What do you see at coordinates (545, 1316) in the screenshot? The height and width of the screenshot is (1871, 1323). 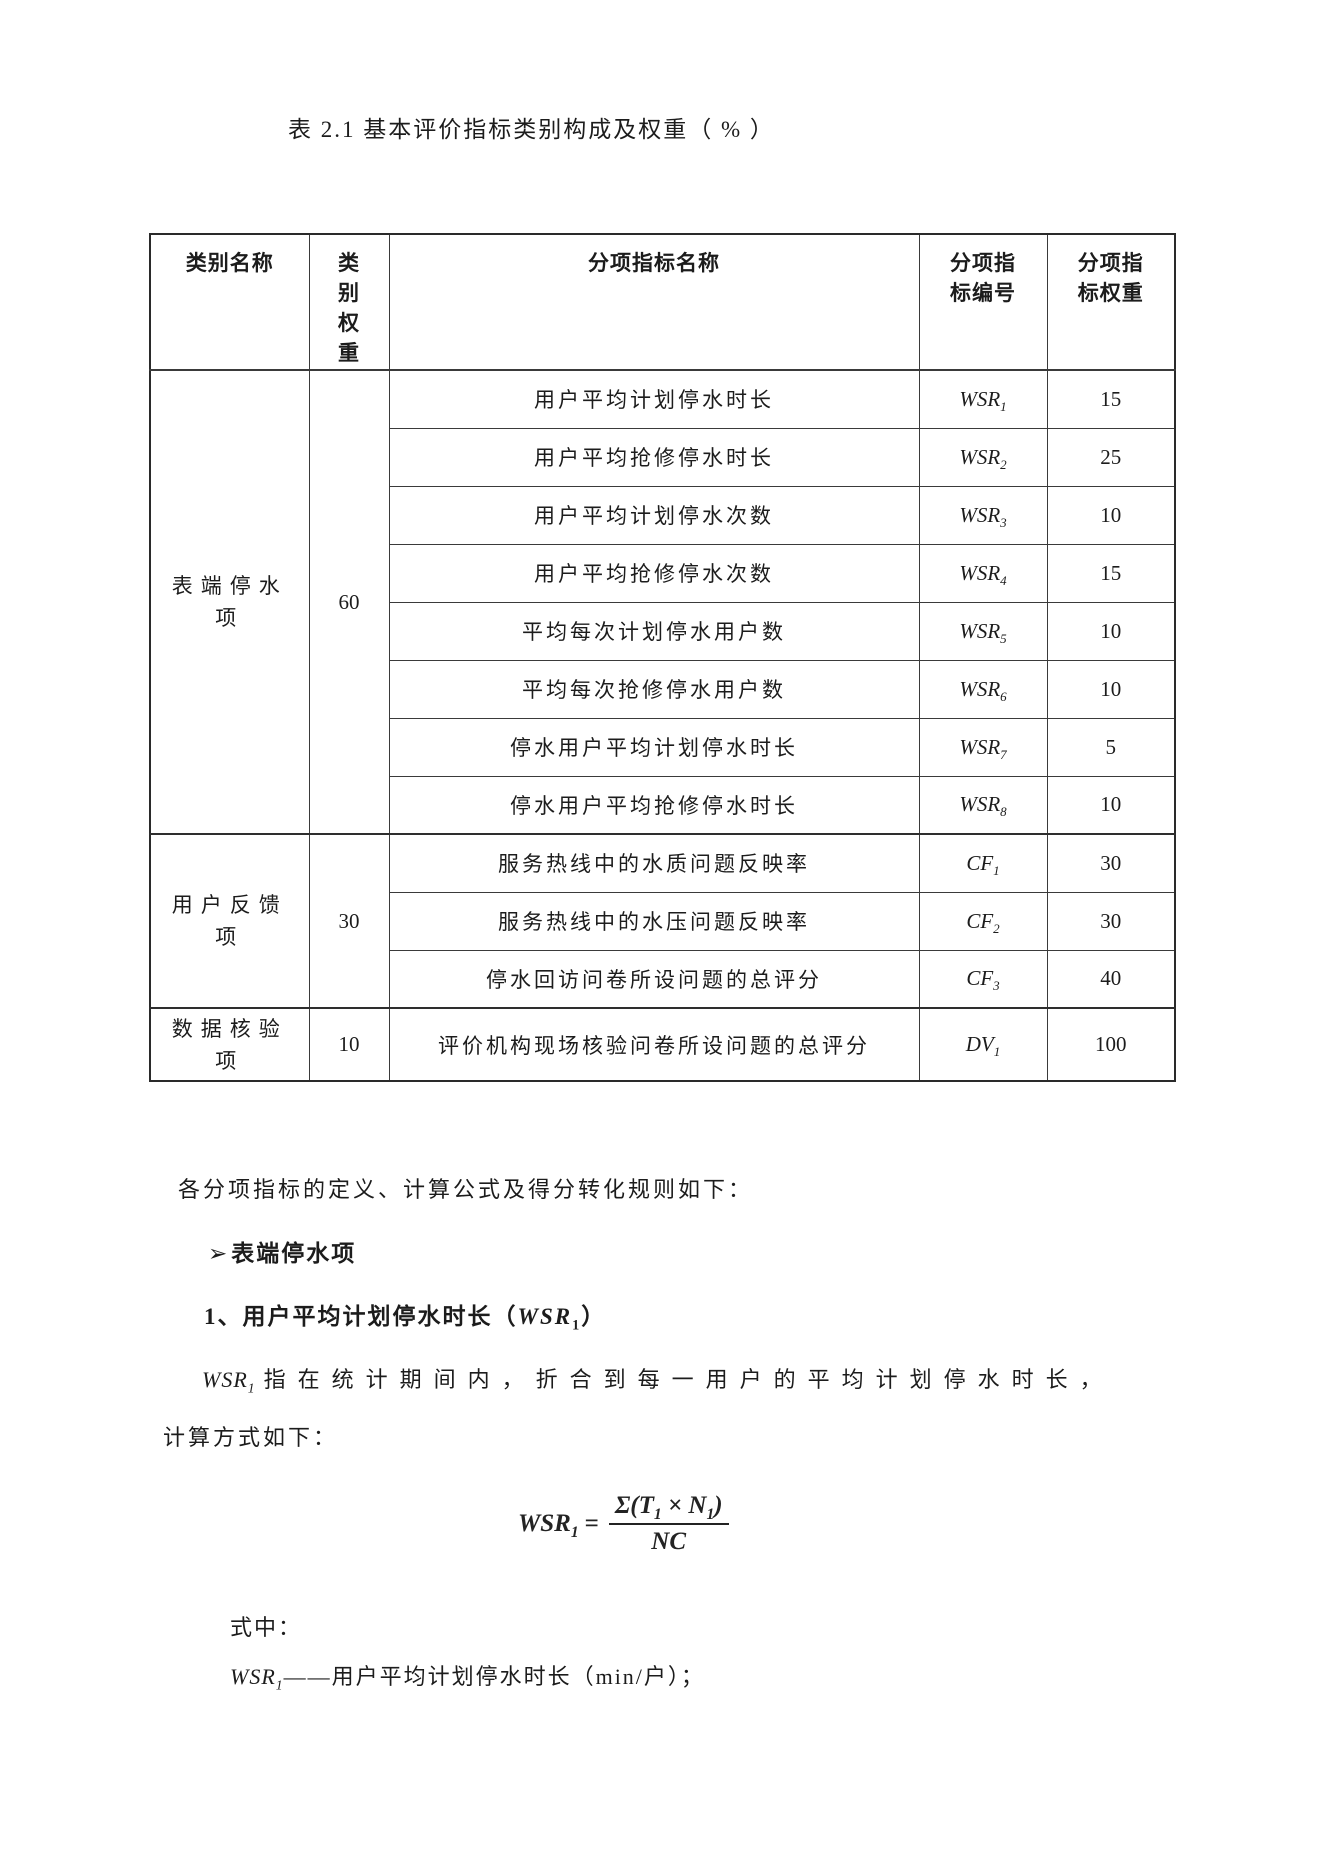 I see `item-code: WSR` at bounding box center [545, 1316].